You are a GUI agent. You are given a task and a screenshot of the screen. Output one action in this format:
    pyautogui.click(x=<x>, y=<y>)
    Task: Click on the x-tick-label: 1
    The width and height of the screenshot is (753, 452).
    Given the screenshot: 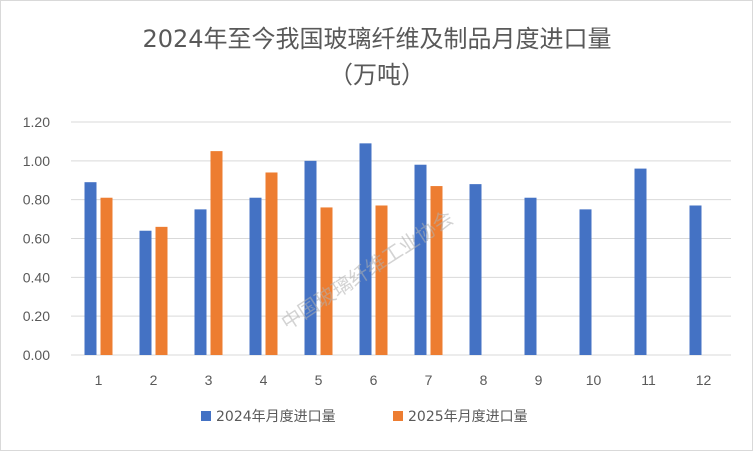 What is the action you would take?
    pyautogui.click(x=99, y=380)
    